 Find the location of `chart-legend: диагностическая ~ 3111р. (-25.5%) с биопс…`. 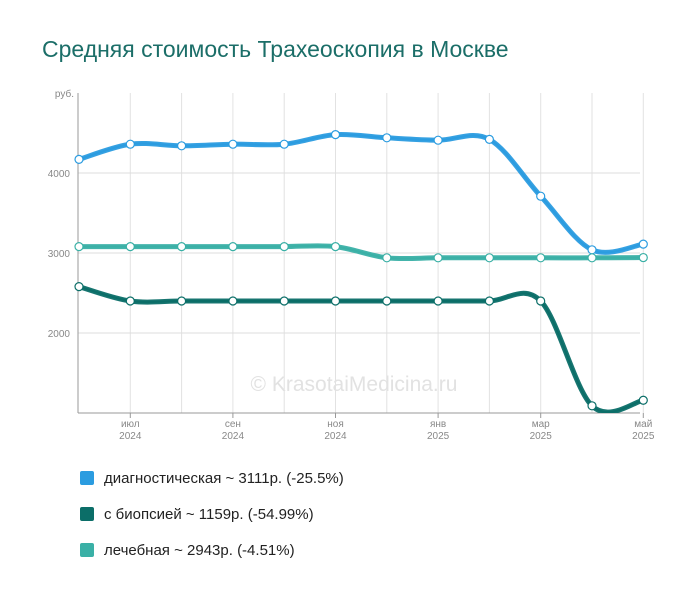

chart-legend: диагностическая ~ 3111р. (-25.5%) с биопс… is located at coordinates (212, 514).